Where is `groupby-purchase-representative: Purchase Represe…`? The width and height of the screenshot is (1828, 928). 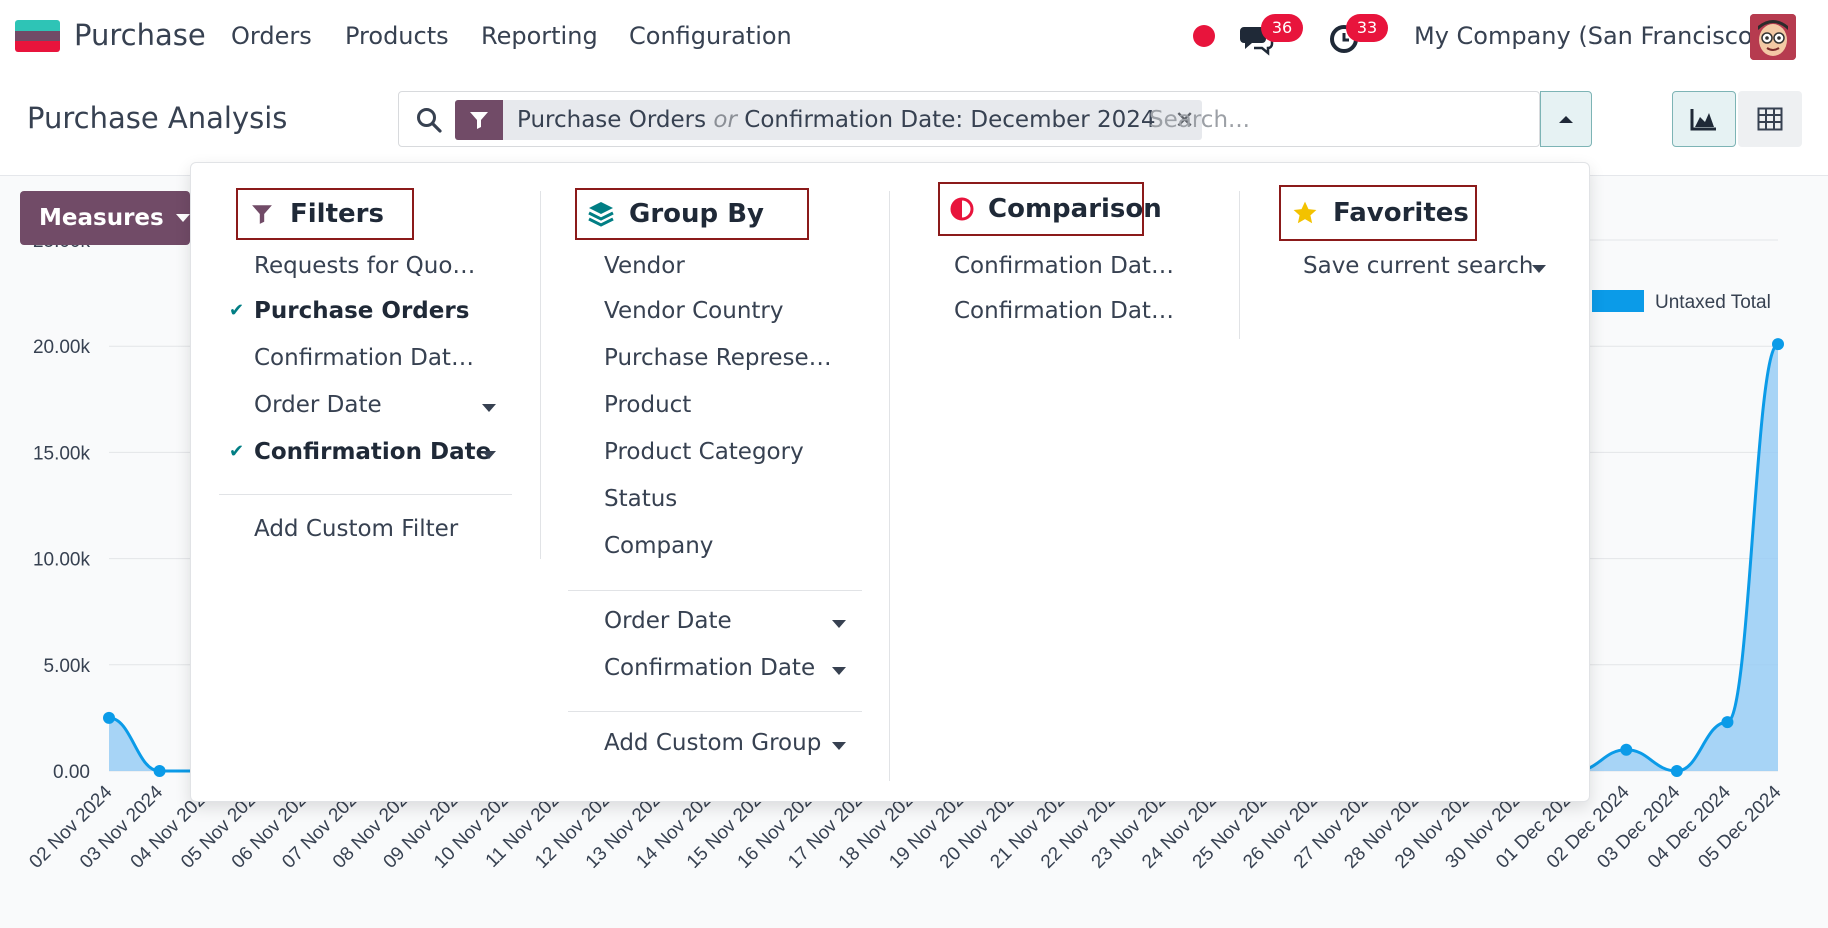
groupby-purchase-representative: Purchase Represe… is located at coordinates (718, 358).